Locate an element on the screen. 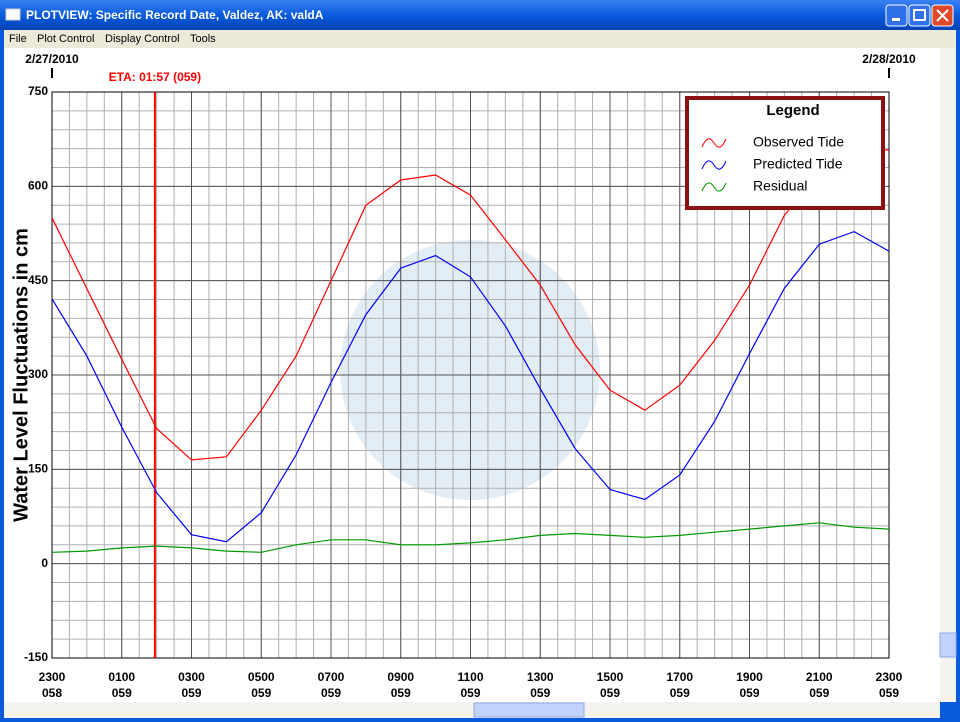  x-tick-label: 0500 059 is located at coordinates (261, 685).